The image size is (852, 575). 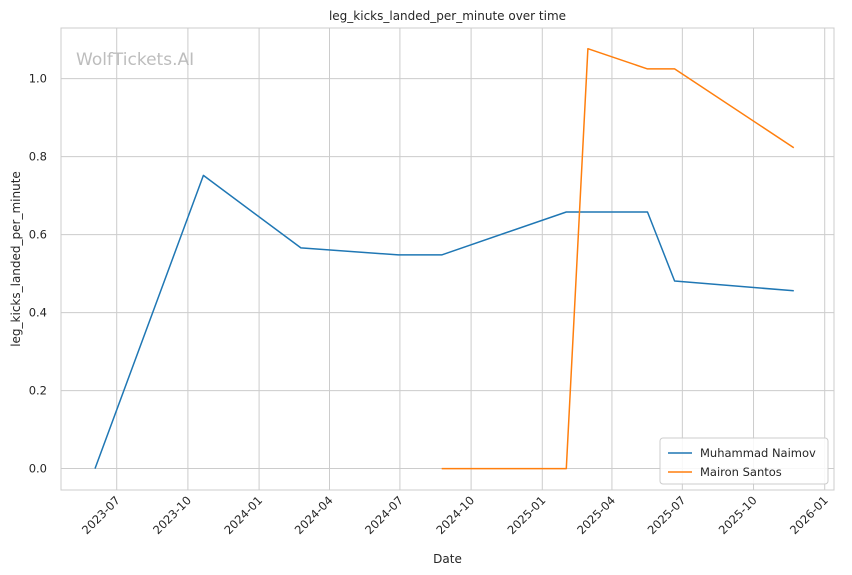 I want to click on x-axis-title: Date, so click(x=447, y=559).